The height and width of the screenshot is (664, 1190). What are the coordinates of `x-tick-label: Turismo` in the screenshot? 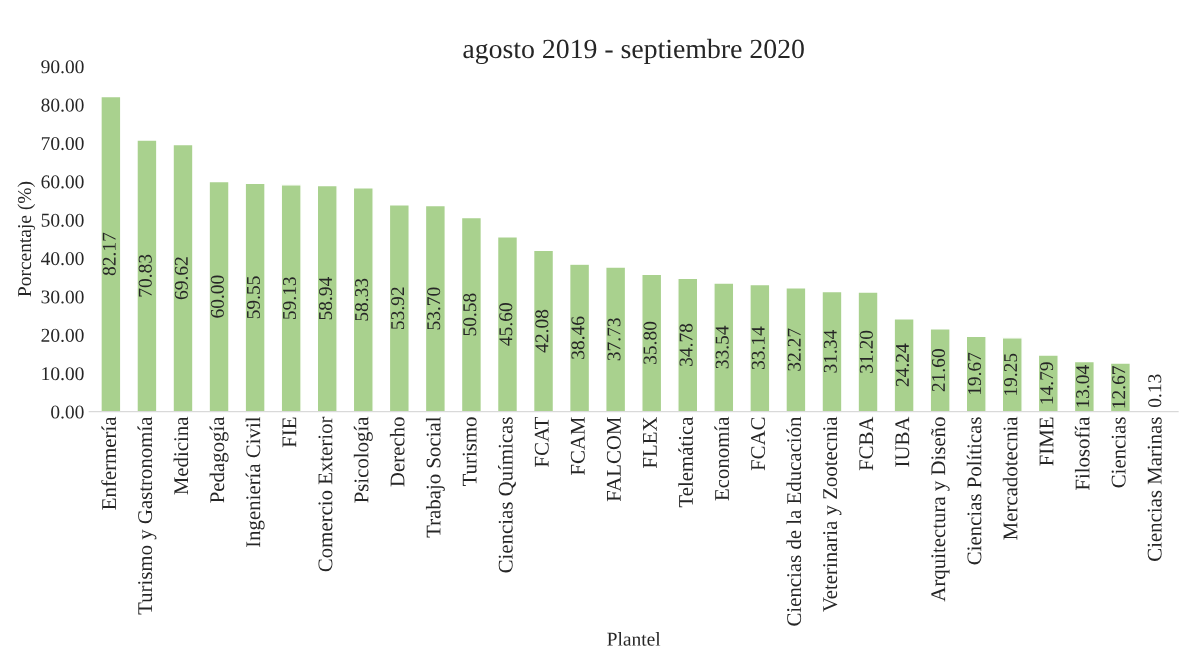 It's located at (469, 452).